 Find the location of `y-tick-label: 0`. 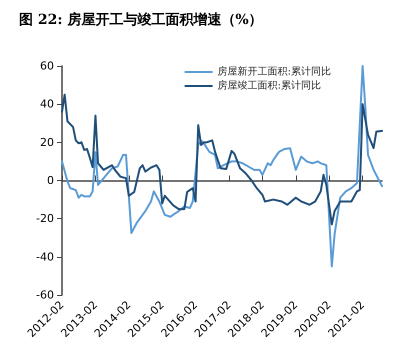

y-tick-label: 0 is located at coordinates (50, 180).